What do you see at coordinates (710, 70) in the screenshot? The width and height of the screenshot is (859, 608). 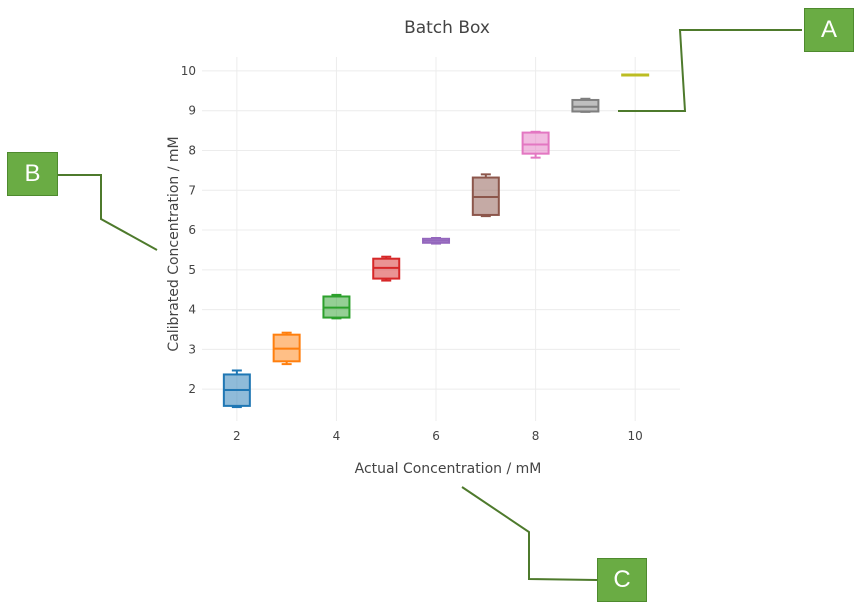 I see `callout-line-a` at bounding box center [710, 70].